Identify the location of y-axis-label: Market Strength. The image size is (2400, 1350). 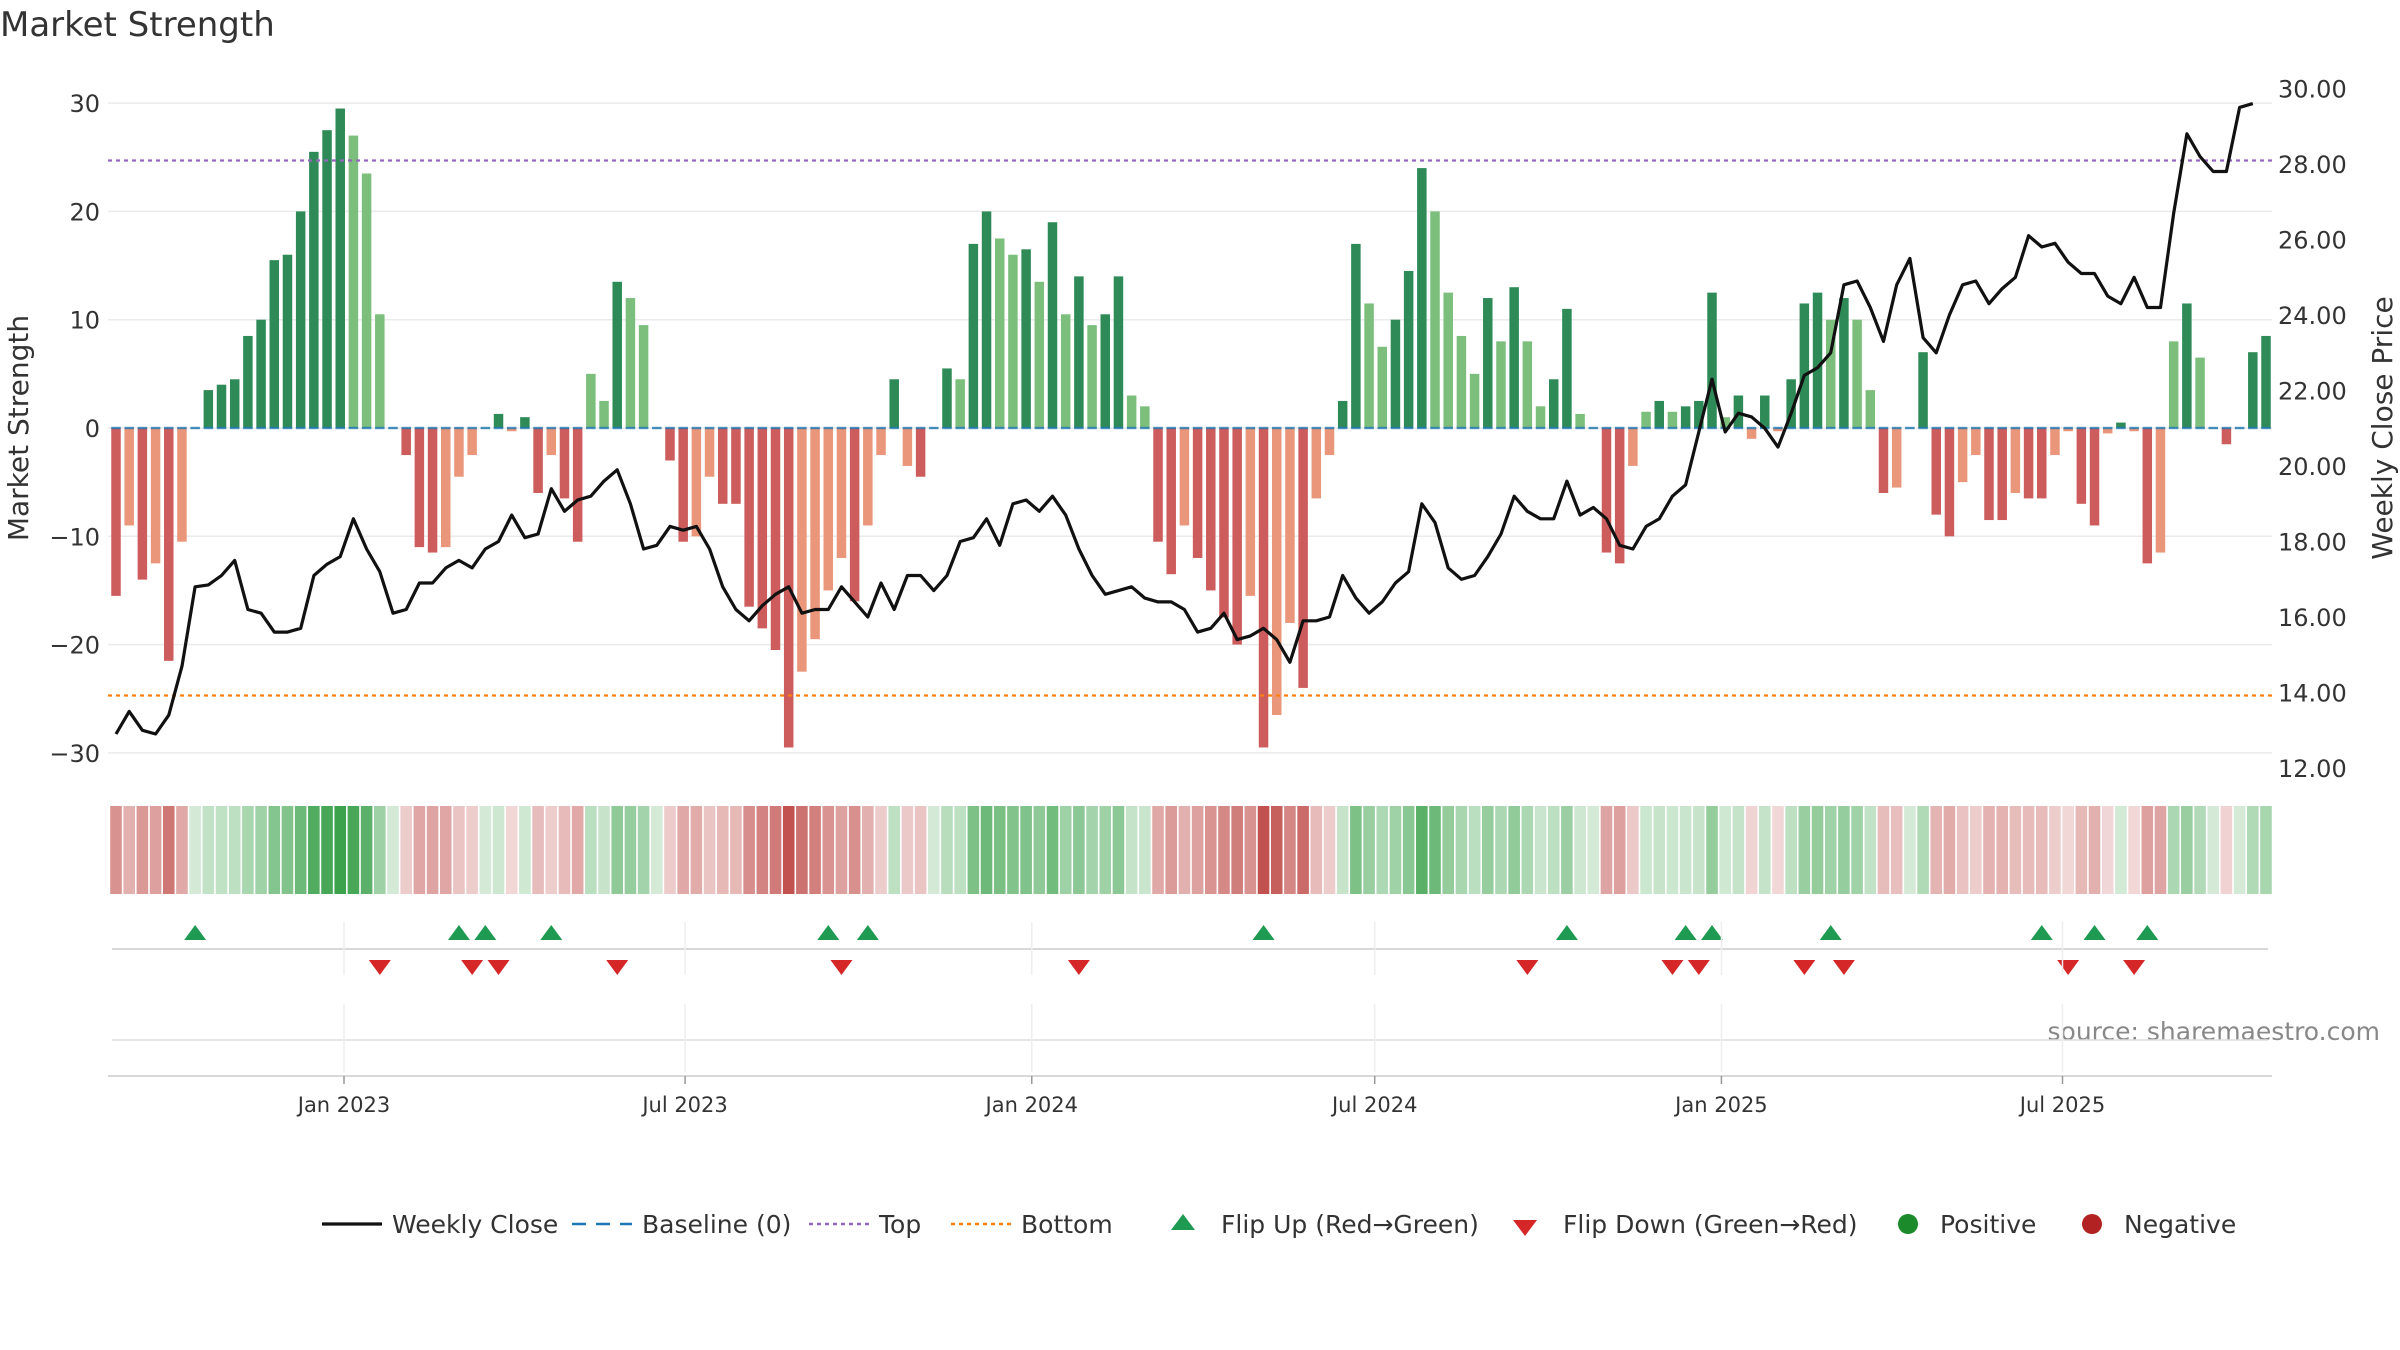
(18, 428).